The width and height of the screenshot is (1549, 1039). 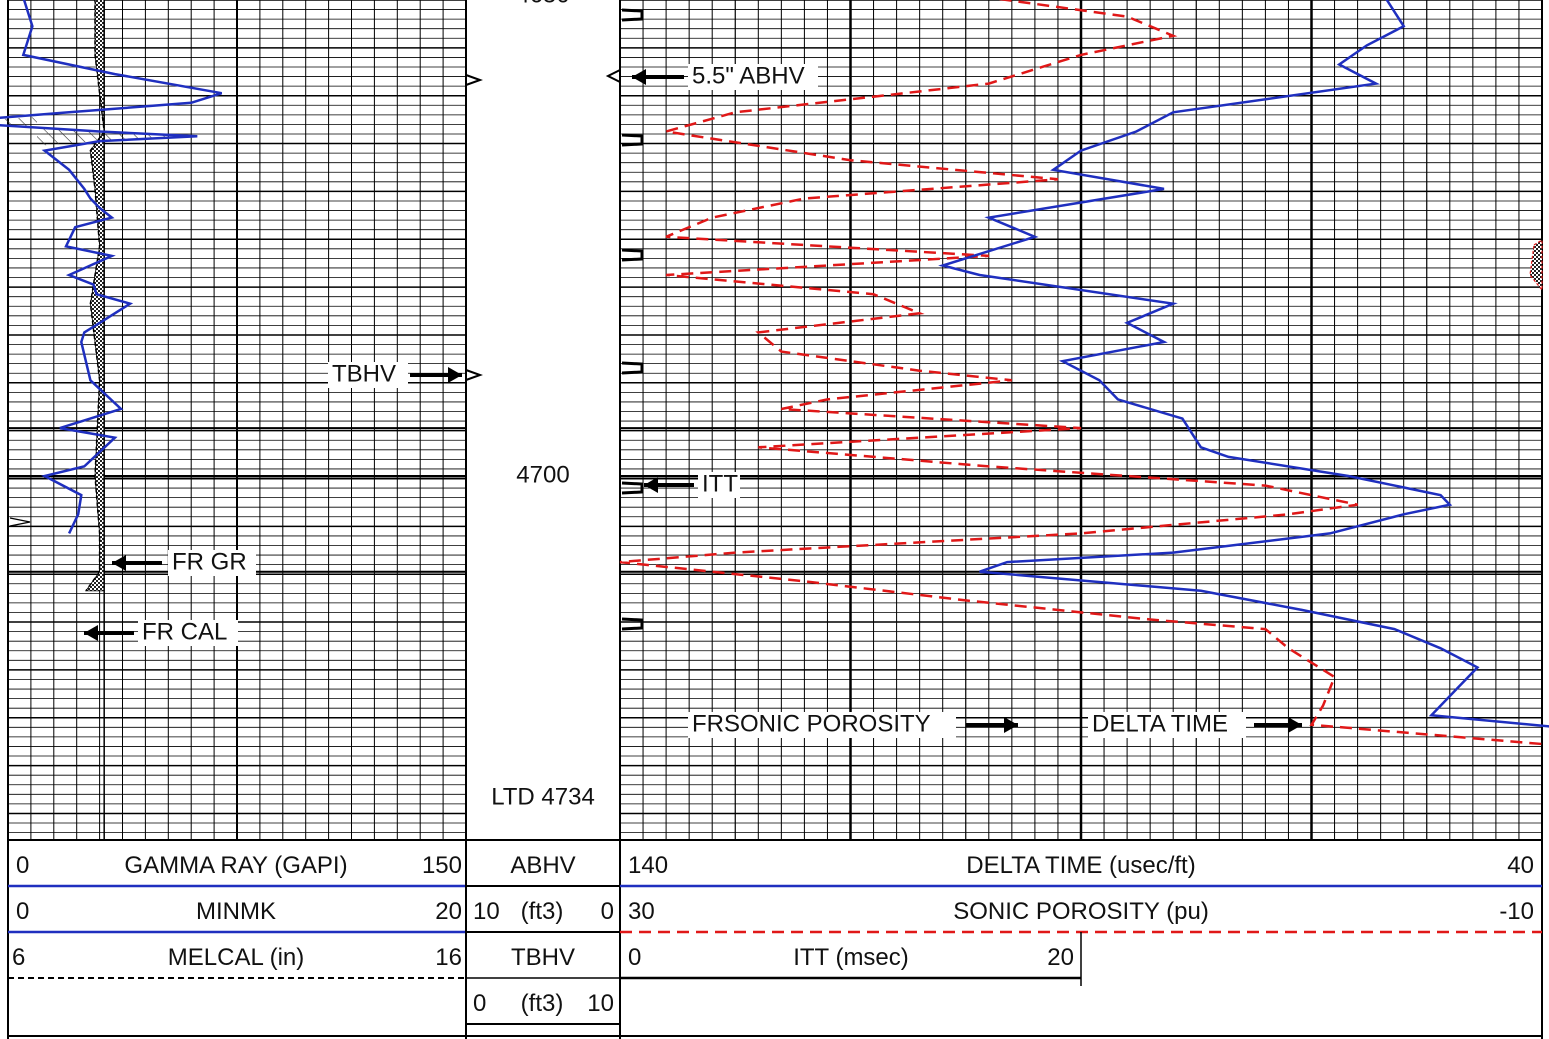 What do you see at coordinates (600, 1003) in the screenshot?
I see `tbhv-max-label: 10` at bounding box center [600, 1003].